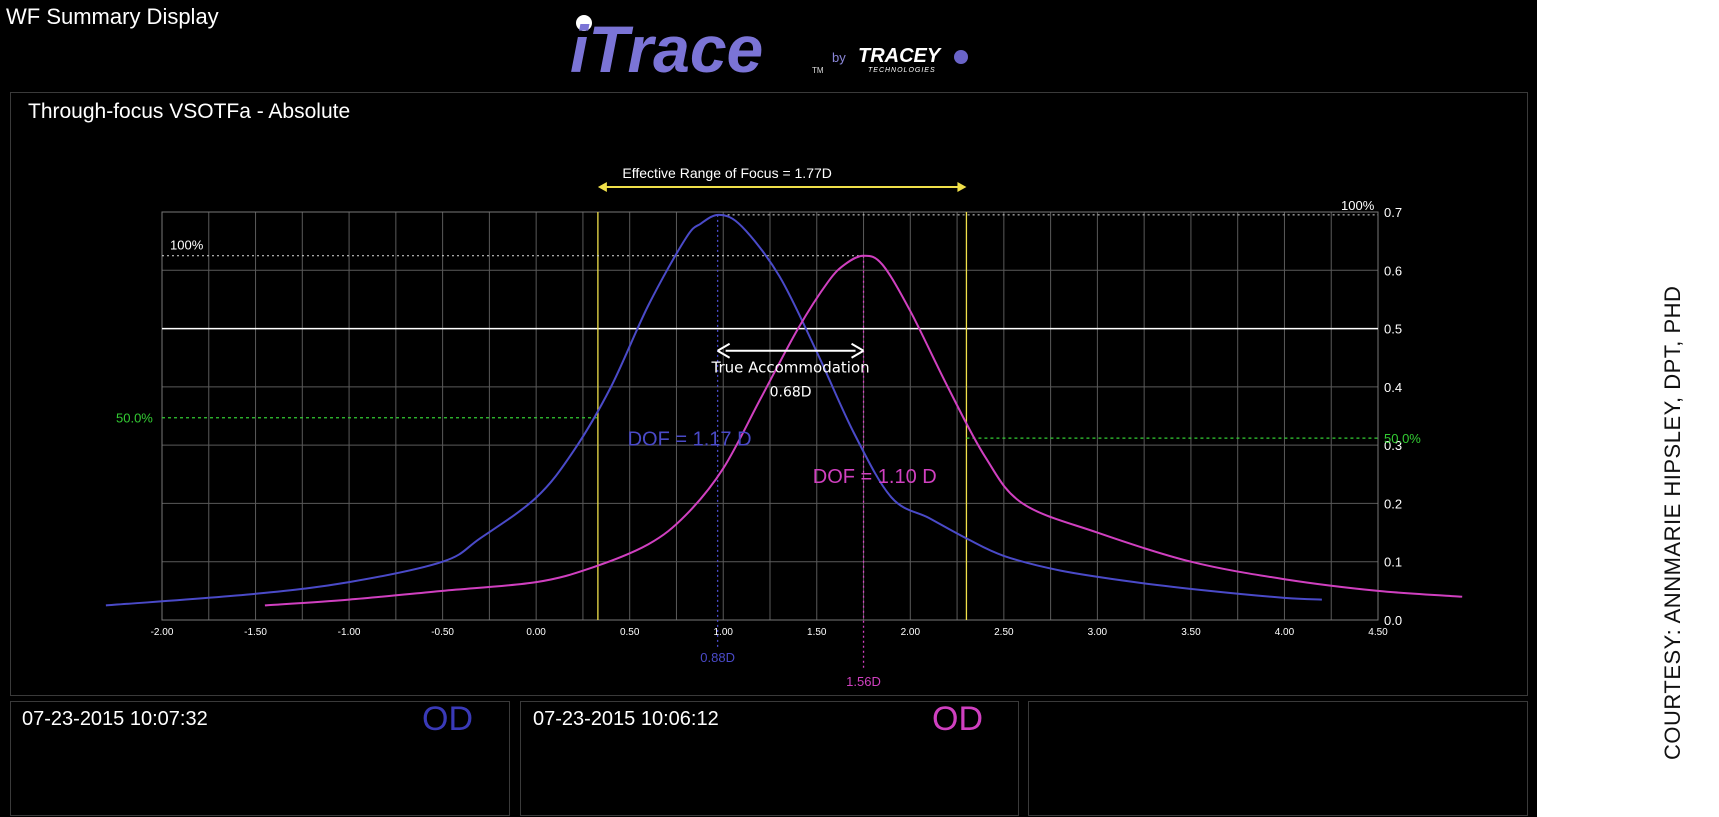 This screenshot has width=1719, height=817. Describe the element at coordinates (817, 632) in the screenshot. I see `x-tick-label: 1.50` at that location.